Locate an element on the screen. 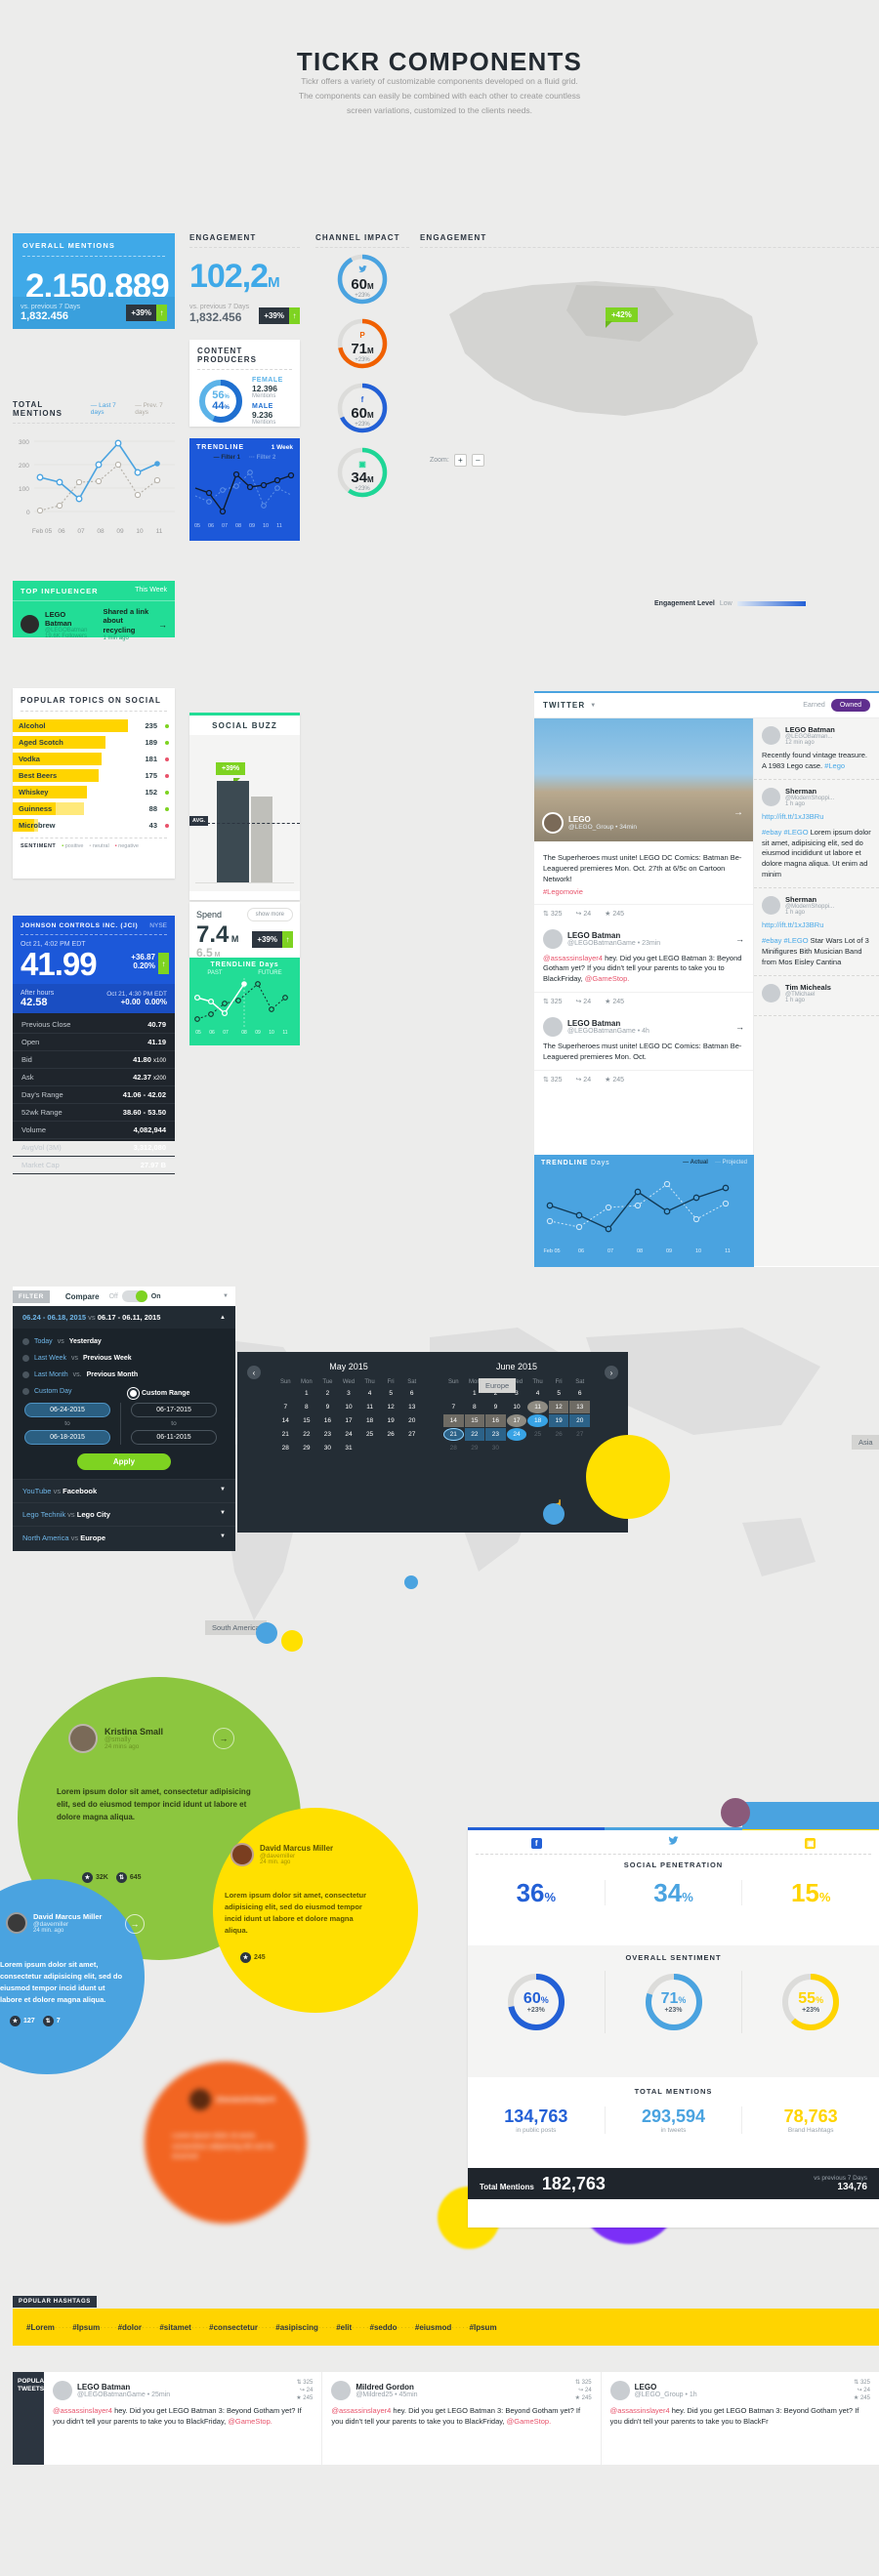 This screenshot has height=2576, width=879. calendar-day: 11 is located at coordinates (537, 1407).